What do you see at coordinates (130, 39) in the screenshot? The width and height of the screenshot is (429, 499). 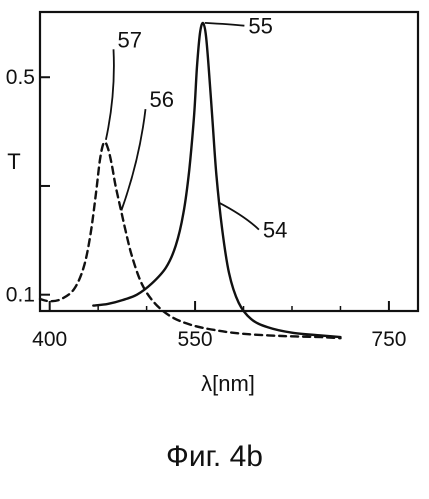 I see `annotation-label-57: 57` at bounding box center [130, 39].